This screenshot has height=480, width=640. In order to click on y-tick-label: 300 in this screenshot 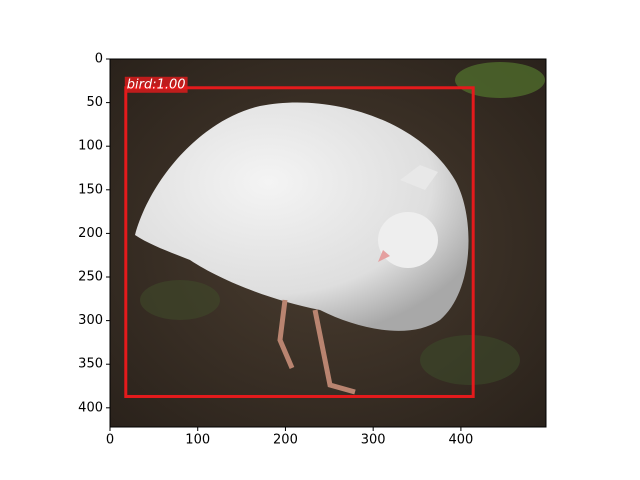, I will do `click(90, 320)`.